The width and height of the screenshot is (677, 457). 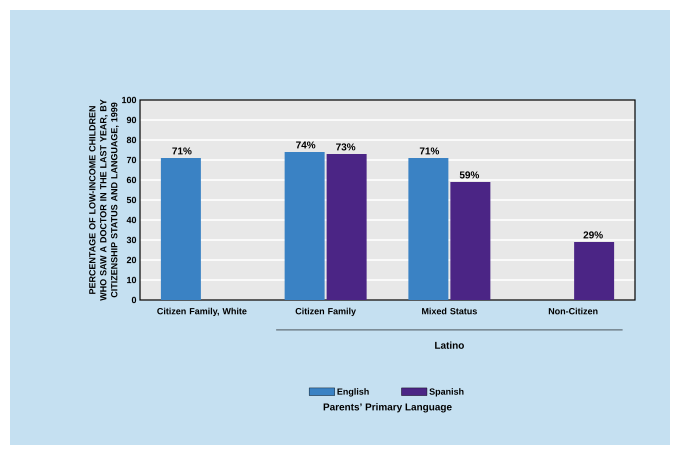 What do you see at coordinates (129, 100) in the screenshot?
I see `y-tick-label: 100` at bounding box center [129, 100].